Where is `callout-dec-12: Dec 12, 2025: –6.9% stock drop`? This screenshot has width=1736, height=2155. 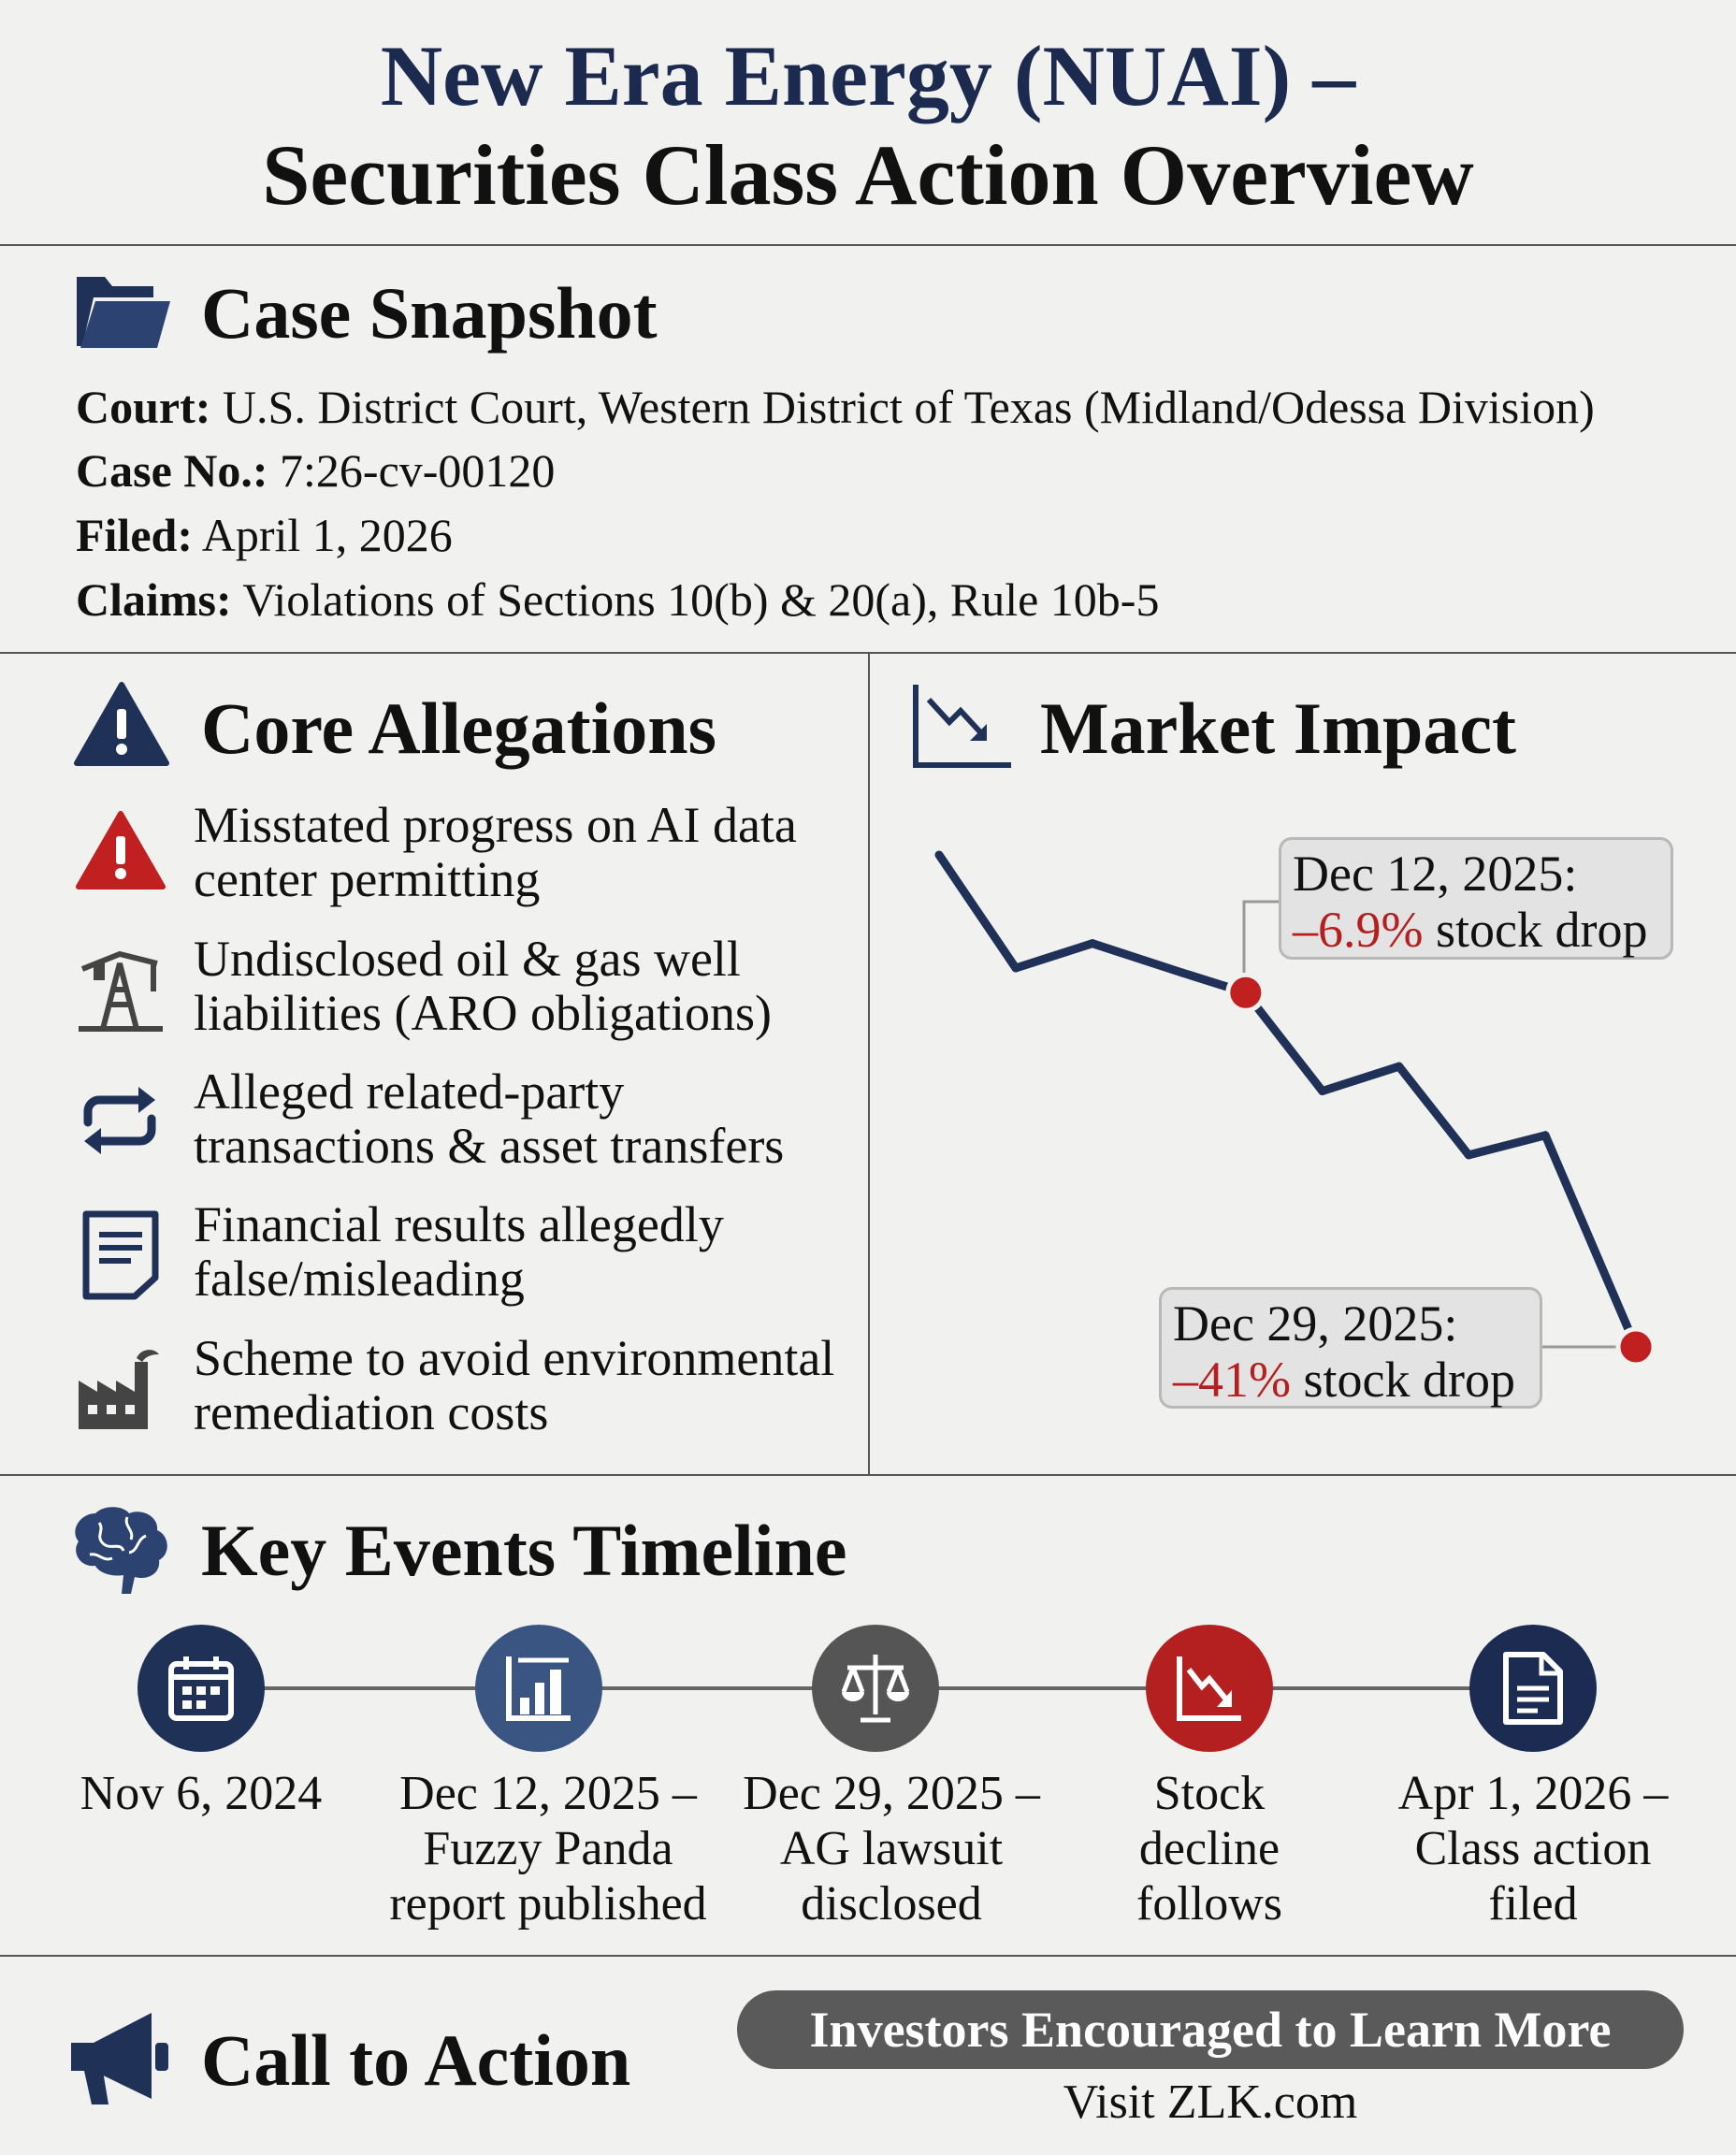
callout-dec-12: Dec 12, 2025: –6.9% stock drop is located at coordinates (1476, 899).